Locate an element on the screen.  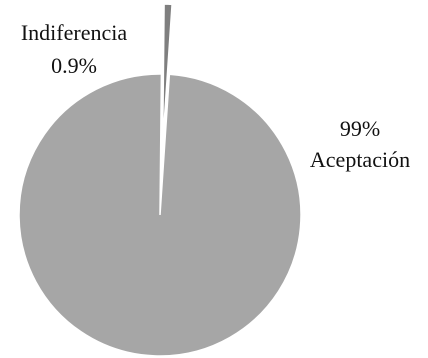
slice-label-aceptacion-name: Aceptación is located at coordinates (360, 159).